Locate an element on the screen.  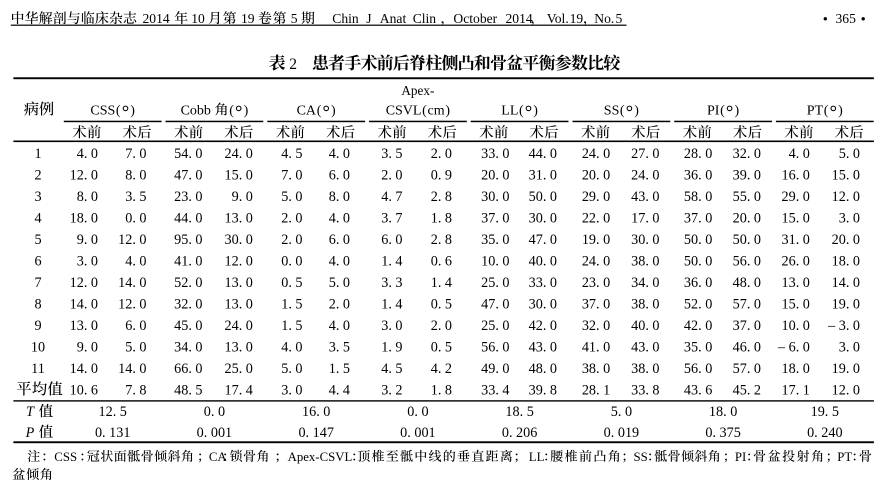
svg-text: 13. 0 is located at coordinates (239, 283).